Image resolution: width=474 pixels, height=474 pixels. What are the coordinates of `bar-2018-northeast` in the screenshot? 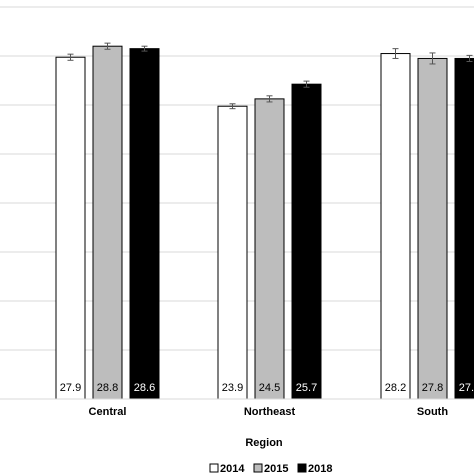 It's located at (306, 241).